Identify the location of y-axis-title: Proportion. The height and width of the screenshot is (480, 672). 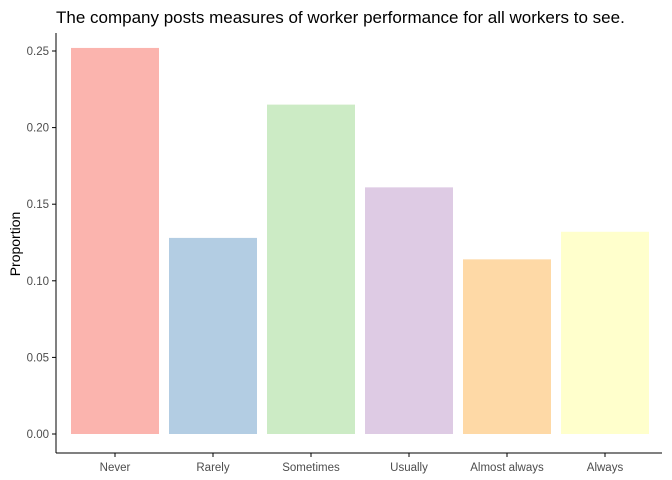
(15, 244).